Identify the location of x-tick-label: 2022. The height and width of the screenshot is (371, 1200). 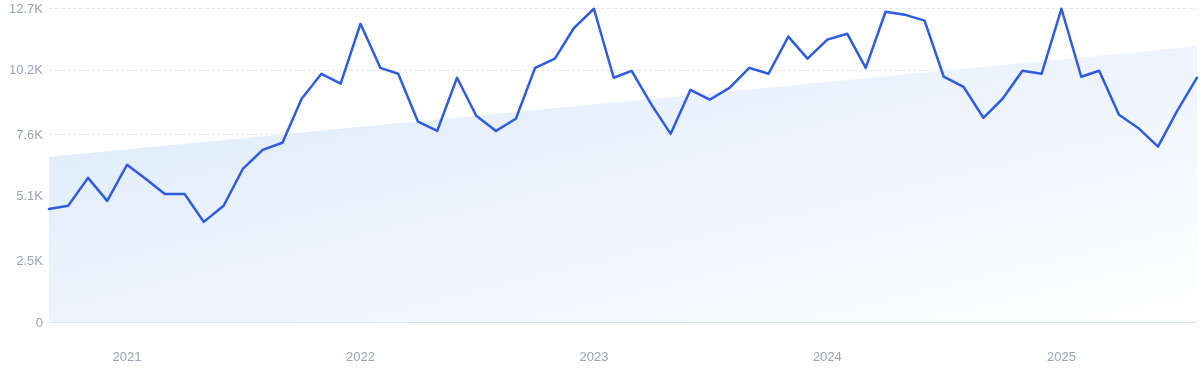
(360, 356).